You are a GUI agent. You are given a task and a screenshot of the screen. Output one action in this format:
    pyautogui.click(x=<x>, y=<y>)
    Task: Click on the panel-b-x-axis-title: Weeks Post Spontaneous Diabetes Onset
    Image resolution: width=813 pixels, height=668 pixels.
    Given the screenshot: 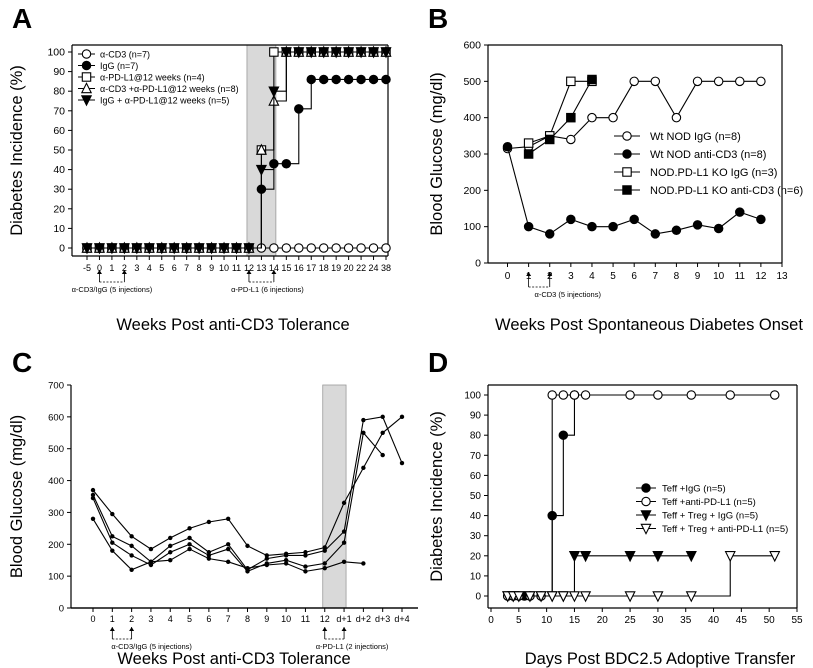 What is the action you would take?
    pyautogui.click(x=649, y=325)
    